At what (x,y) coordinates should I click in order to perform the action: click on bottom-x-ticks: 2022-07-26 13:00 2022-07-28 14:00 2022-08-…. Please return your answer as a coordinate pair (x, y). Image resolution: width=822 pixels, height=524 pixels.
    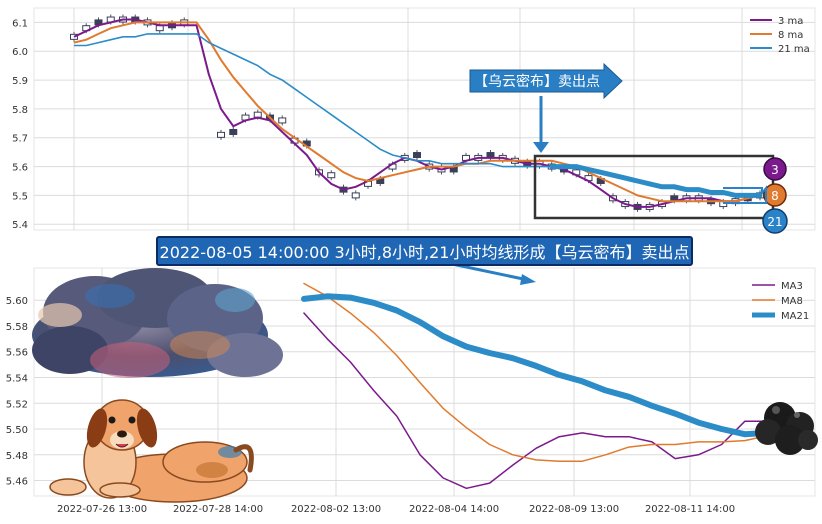
    Looking at the image, I should click on (396, 509).